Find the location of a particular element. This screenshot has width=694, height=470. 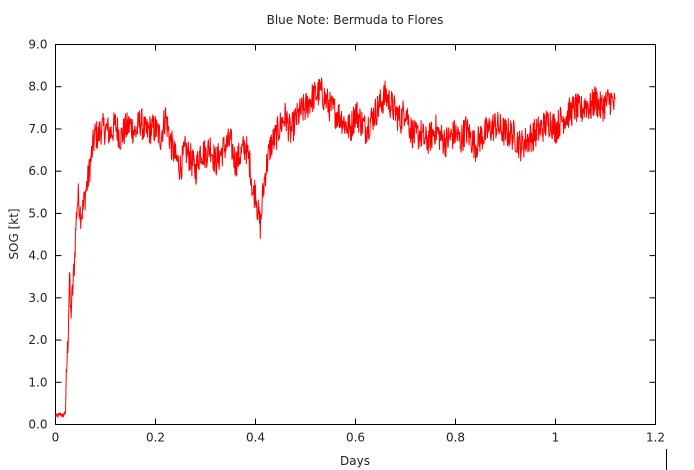

x-tick-label: 0 is located at coordinates (56, 438).